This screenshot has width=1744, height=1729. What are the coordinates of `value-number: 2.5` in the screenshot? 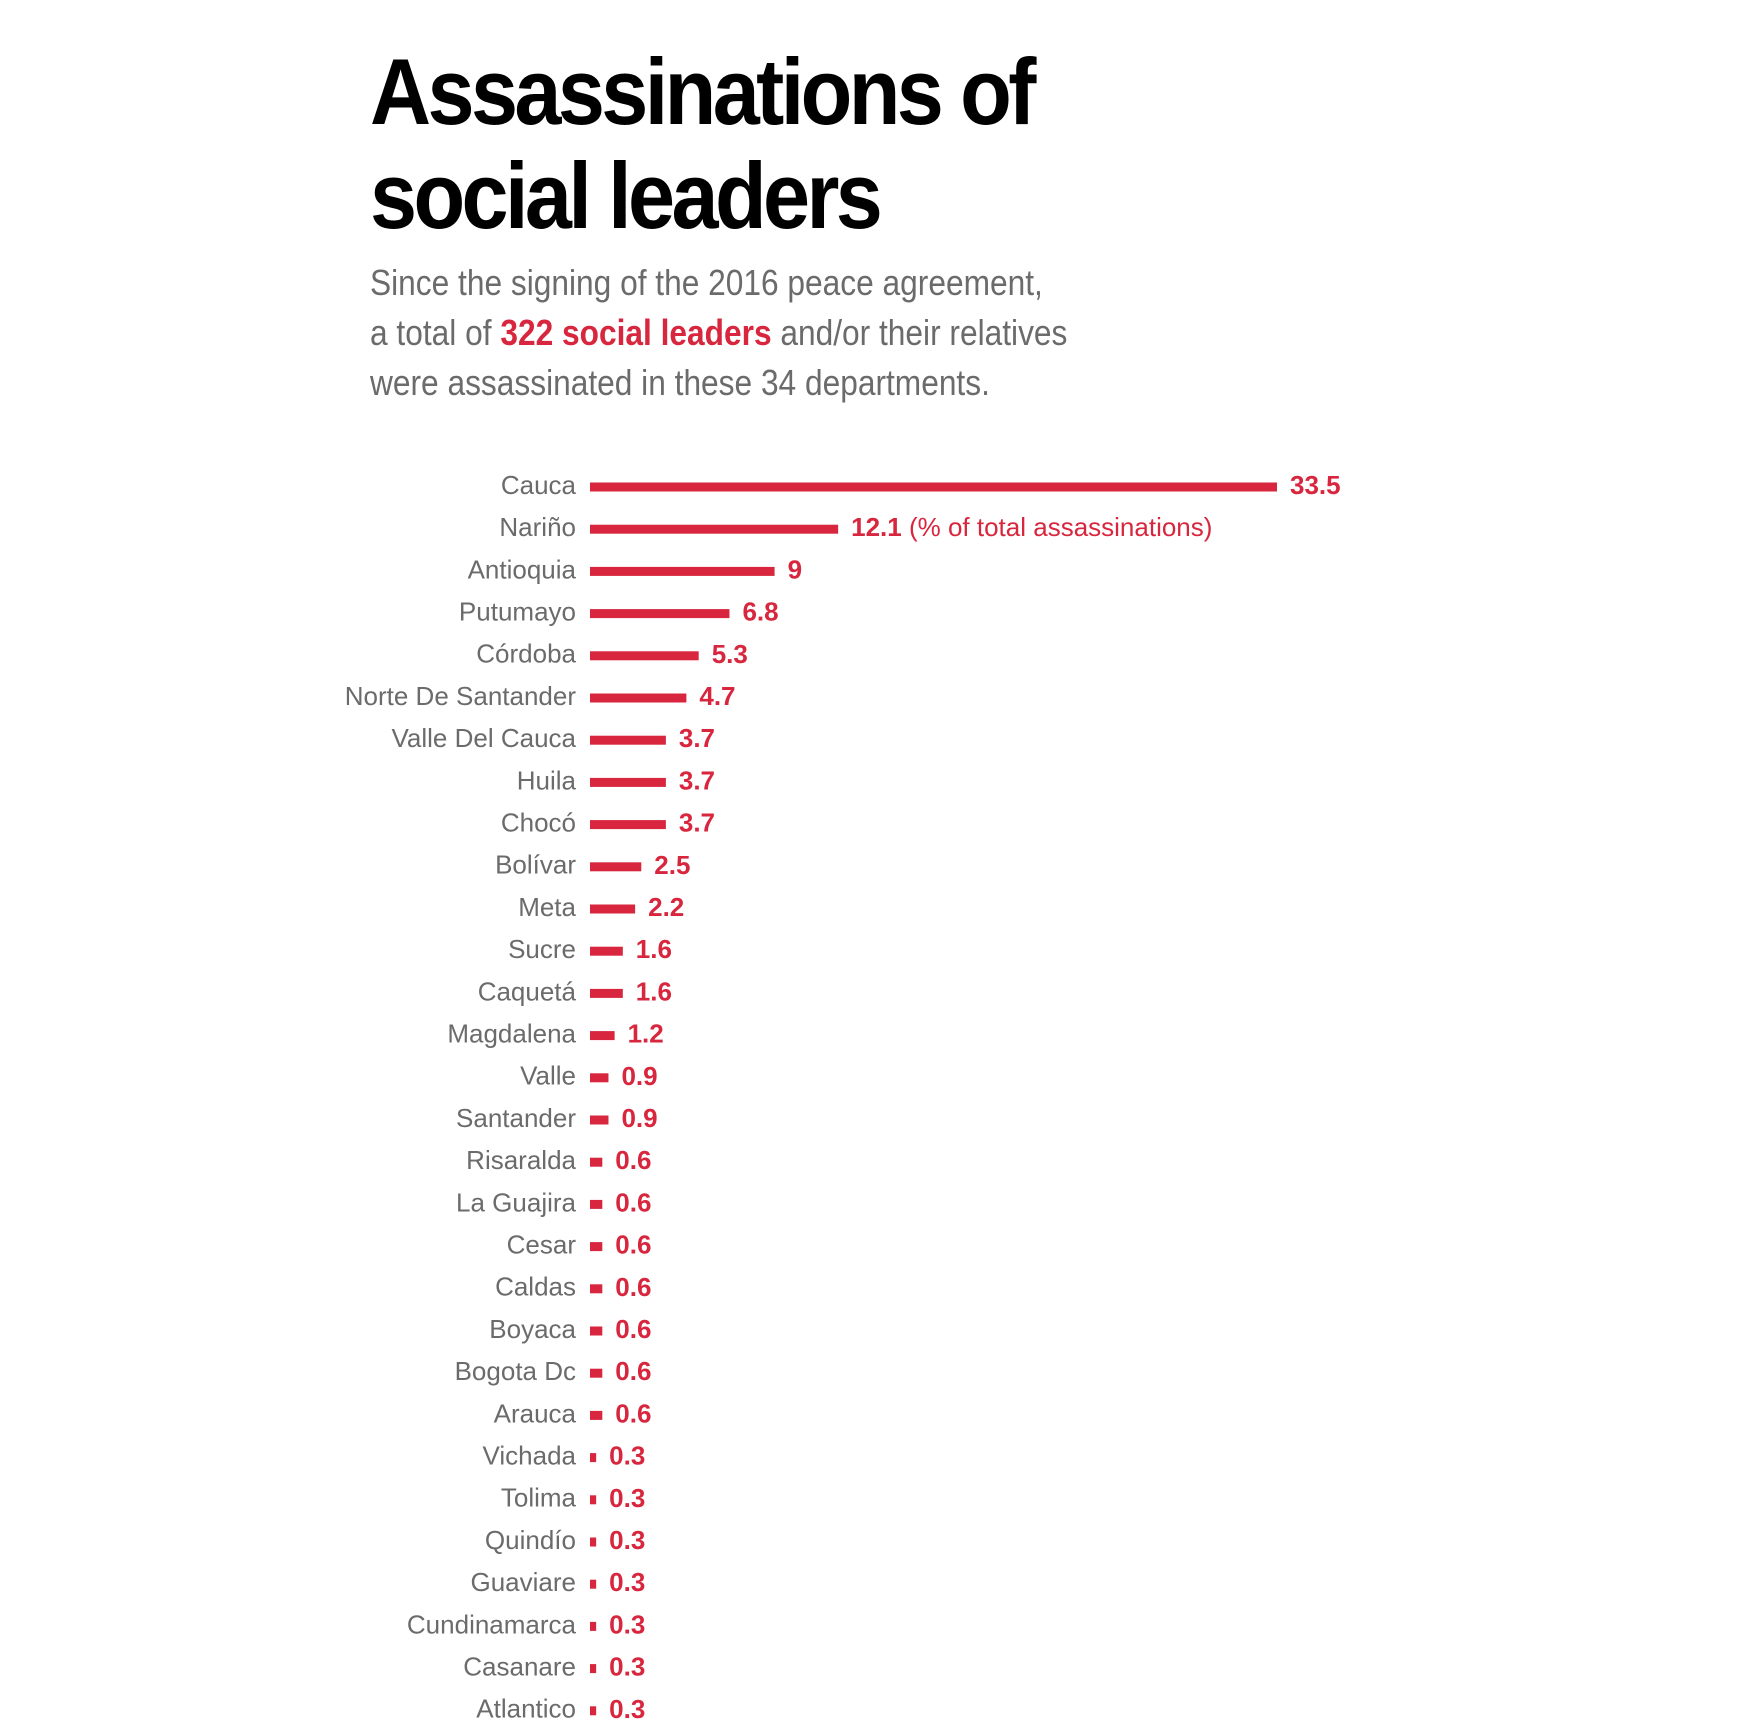 It's located at (672, 865).